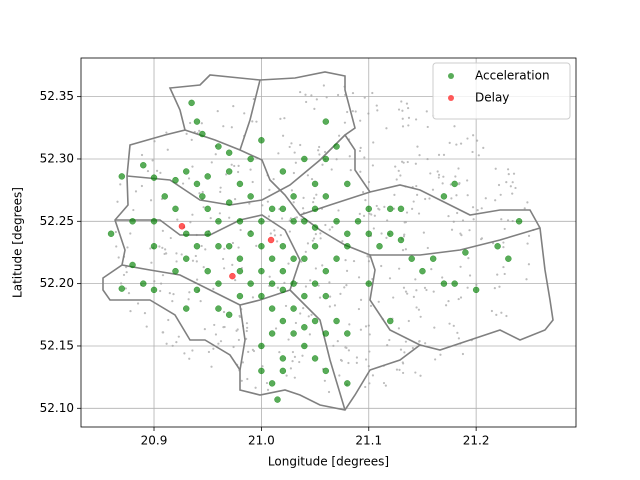 This screenshot has height=480, width=640. What do you see at coordinates (57, 96) in the screenshot?
I see `y-tick-label: 52.35` at bounding box center [57, 96].